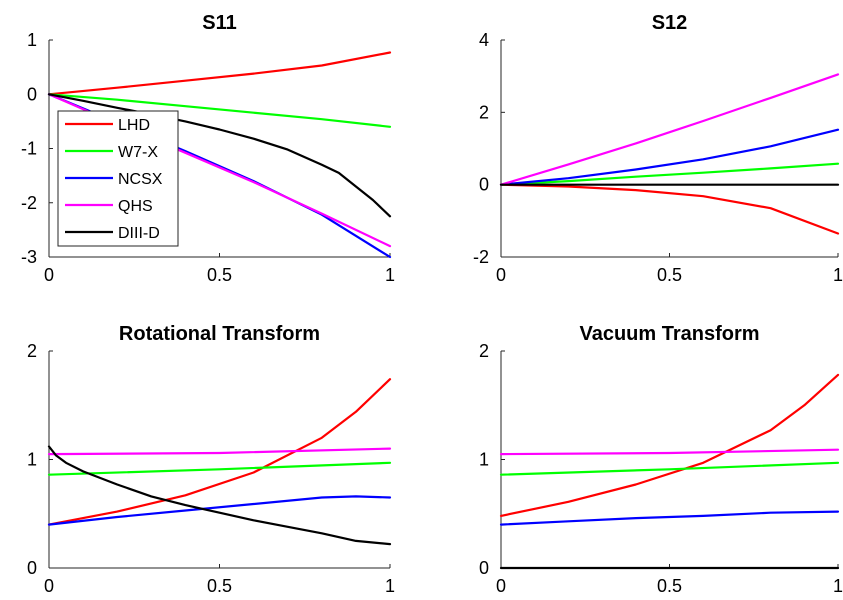 The height and width of the screenshot is (600, 843). What do you see at coordinates (135, 206) in the screenshot?
I see `legend-label-qhs: QHS` at bounding box center [135, 206].